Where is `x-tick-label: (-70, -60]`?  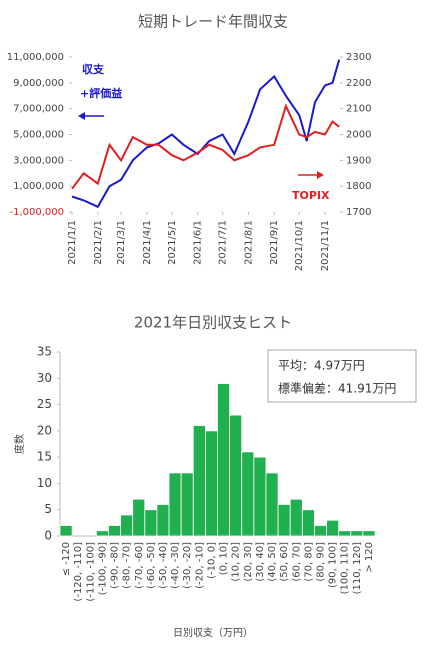 x-tick-label: (-70, -60] is located at coordinates (139, 565).